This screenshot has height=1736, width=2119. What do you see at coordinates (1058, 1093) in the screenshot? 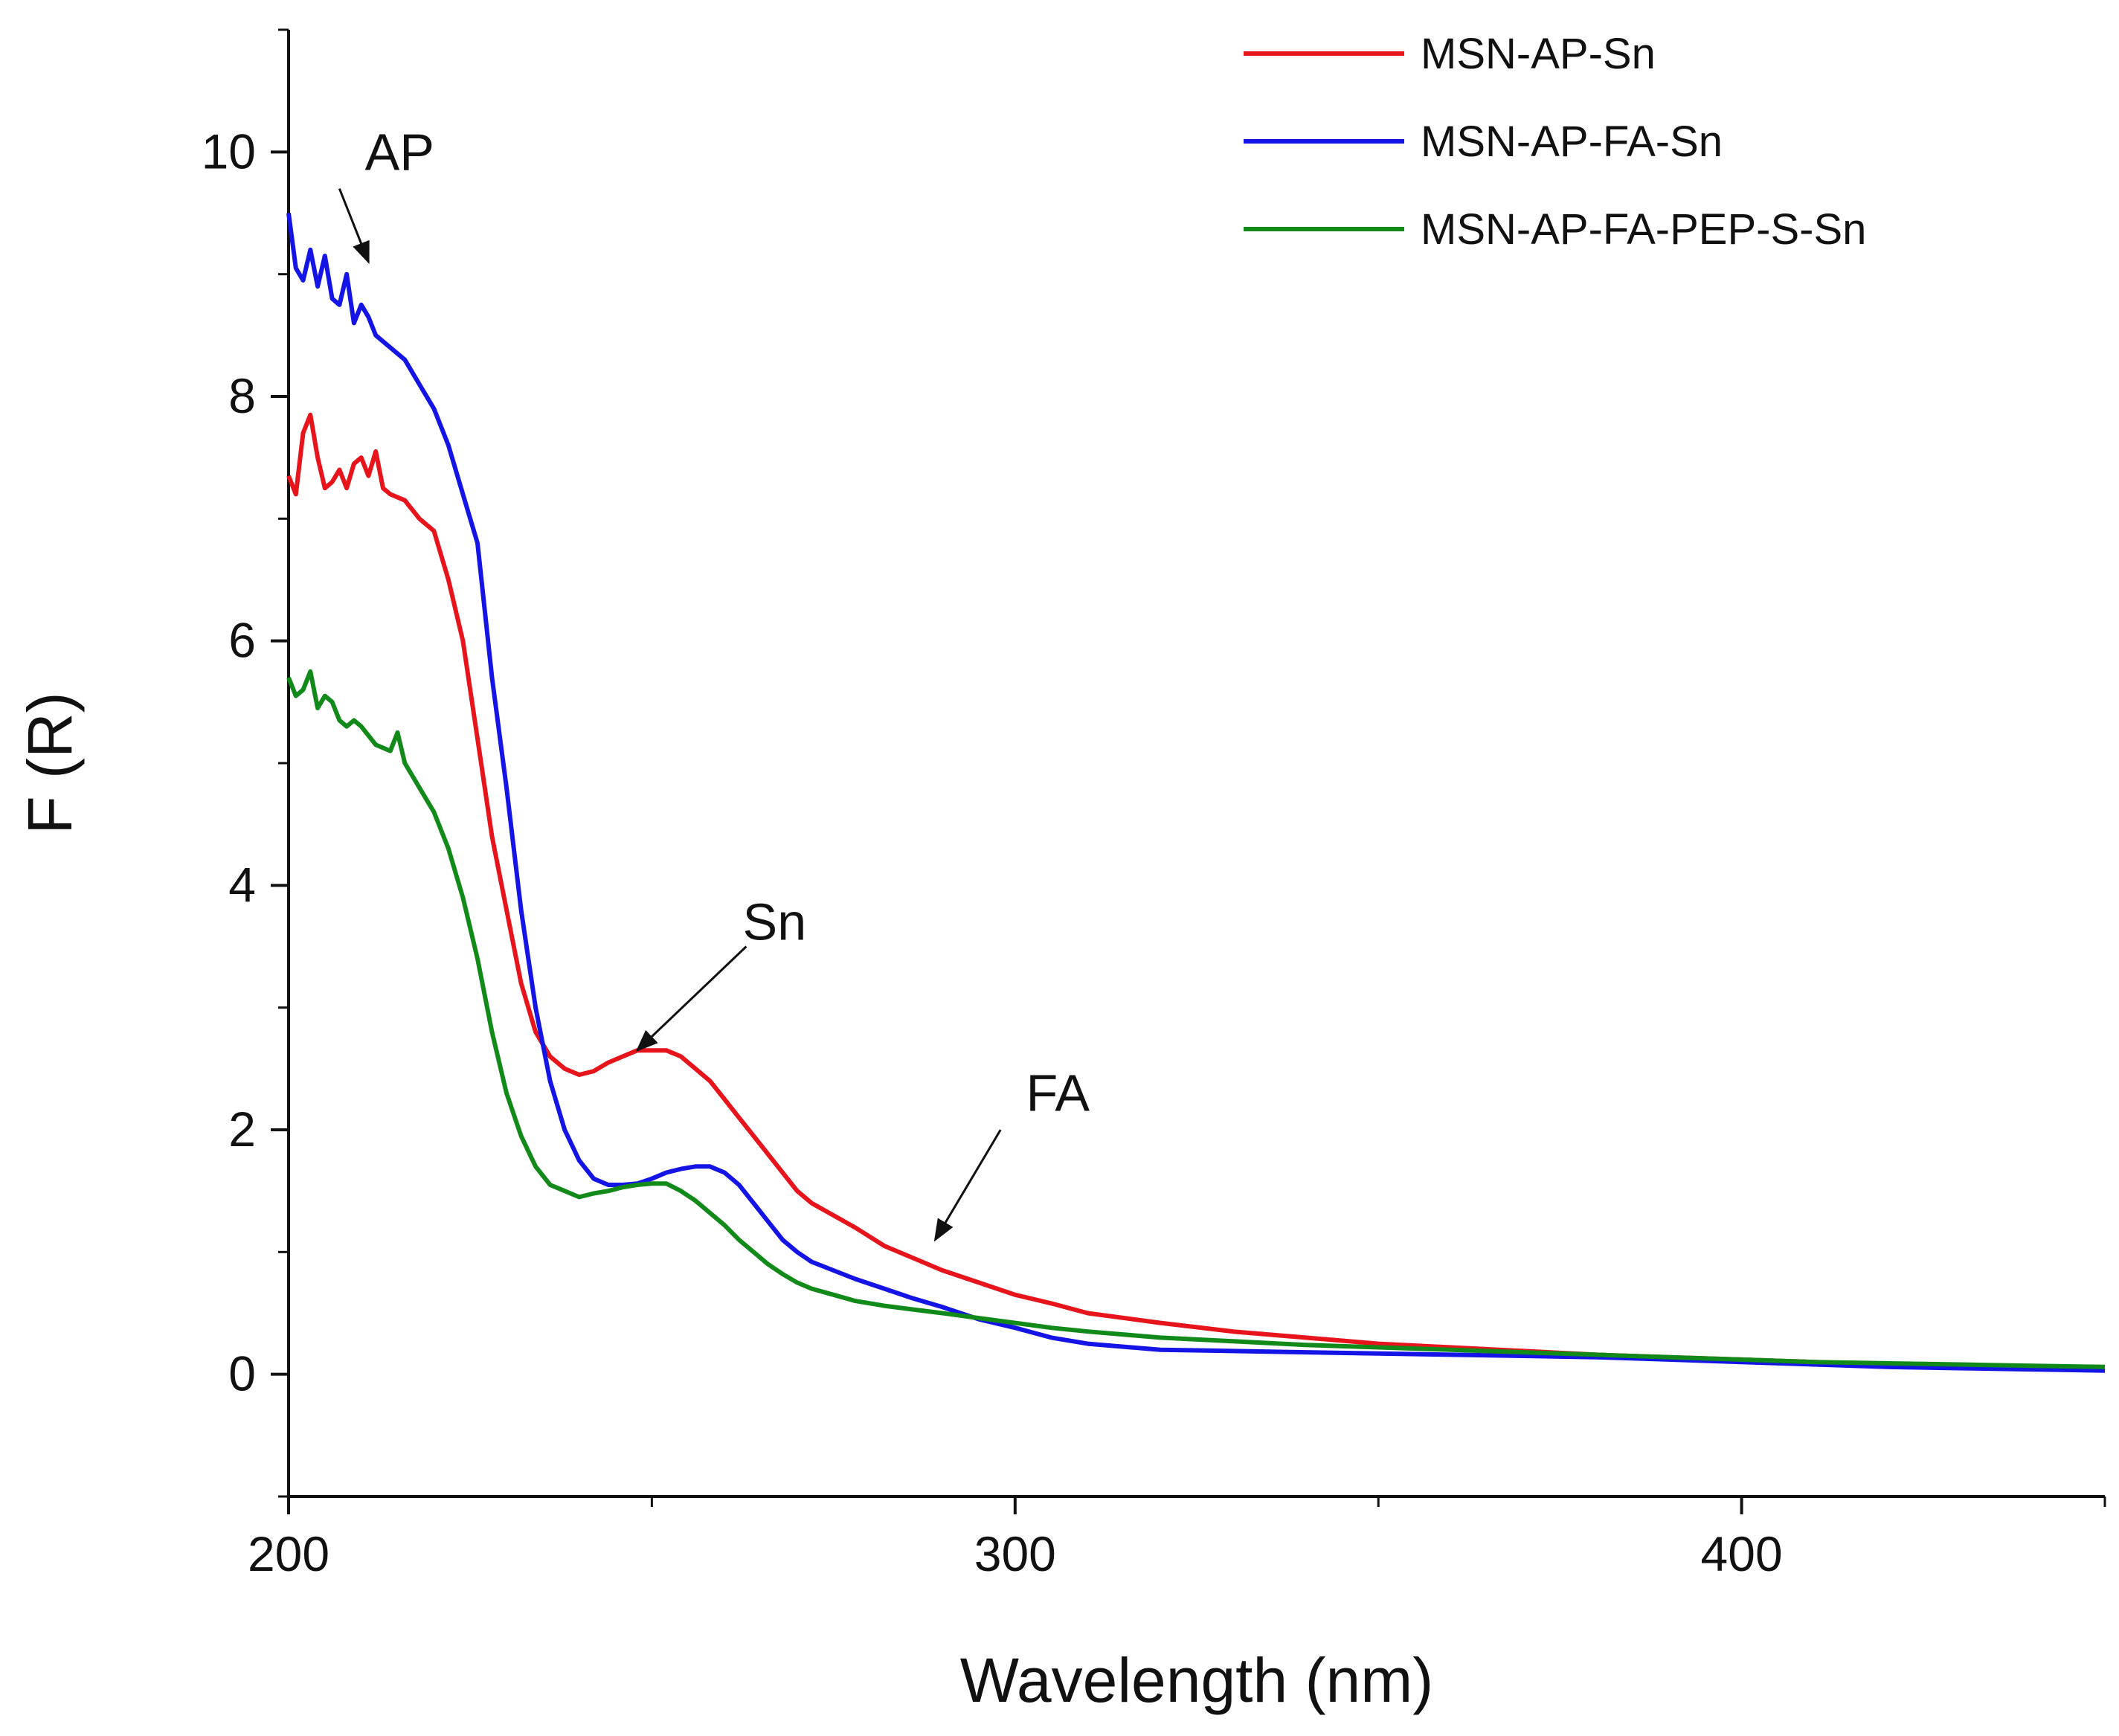
I see `annotation-label-fa: FA` at bounding box center [1058, 1093].